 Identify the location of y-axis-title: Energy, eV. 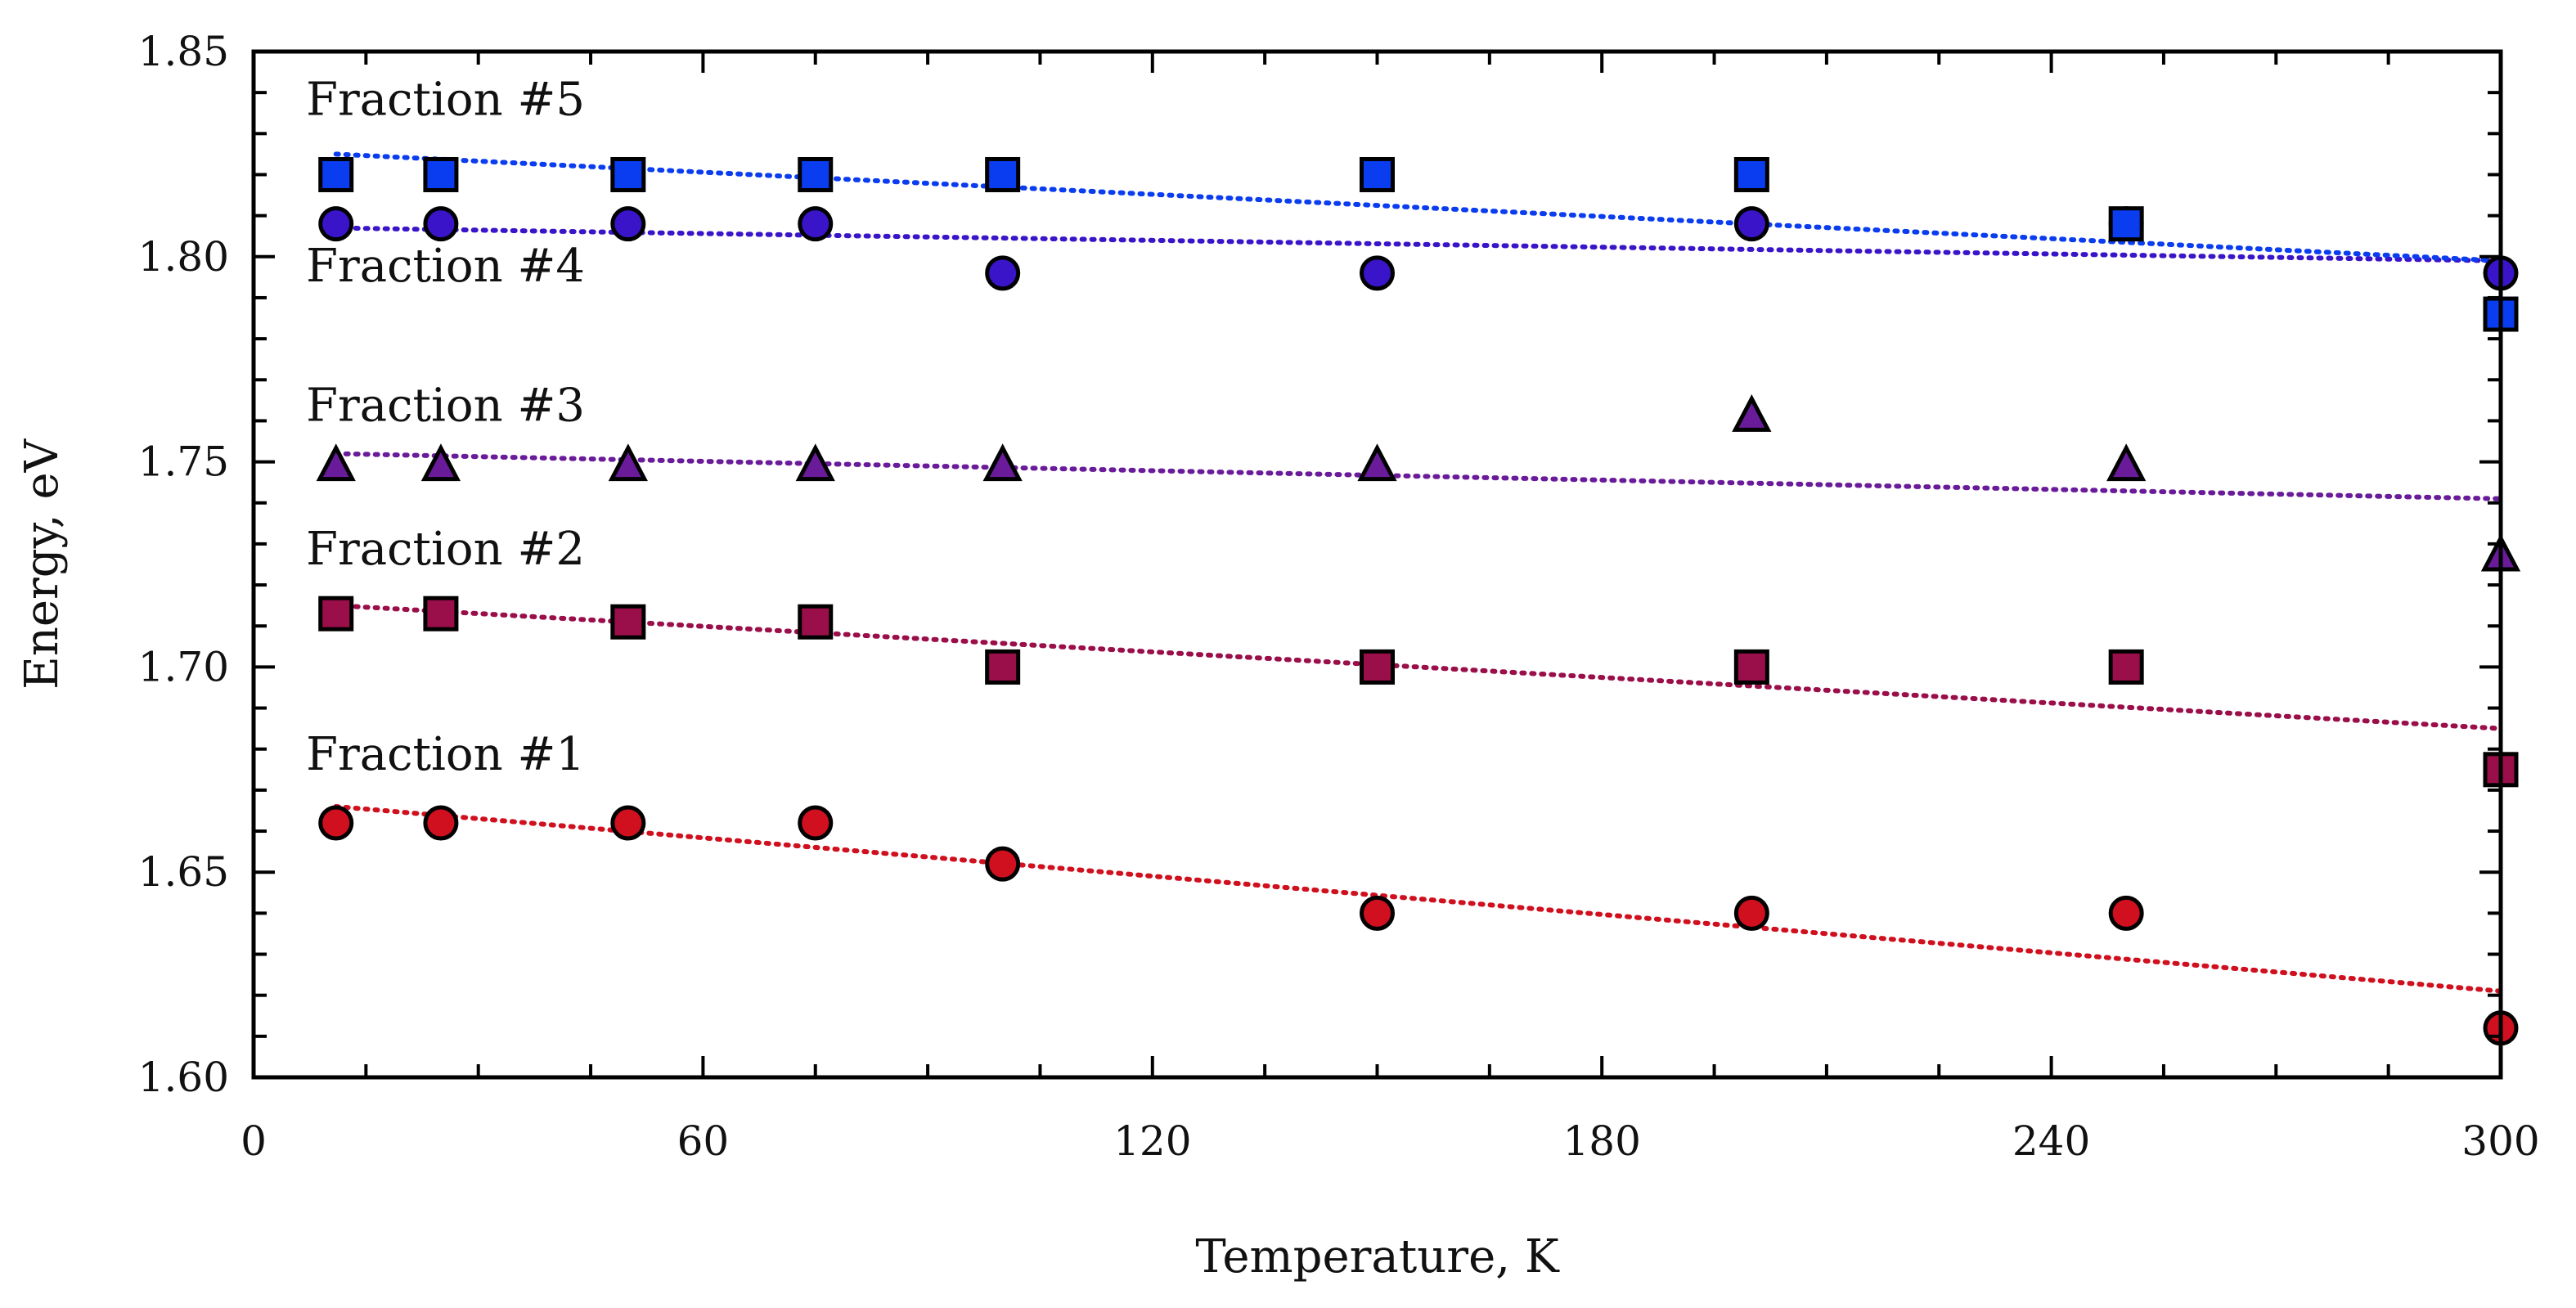
(43, 564).